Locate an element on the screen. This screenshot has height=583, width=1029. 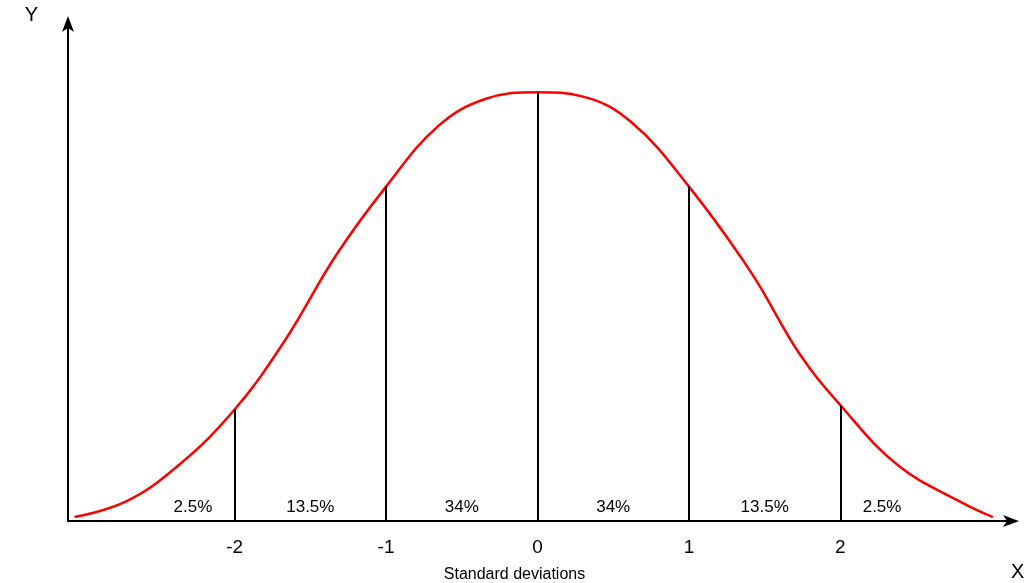
x-tick-label: -1 is located at coordinates (386, 546).